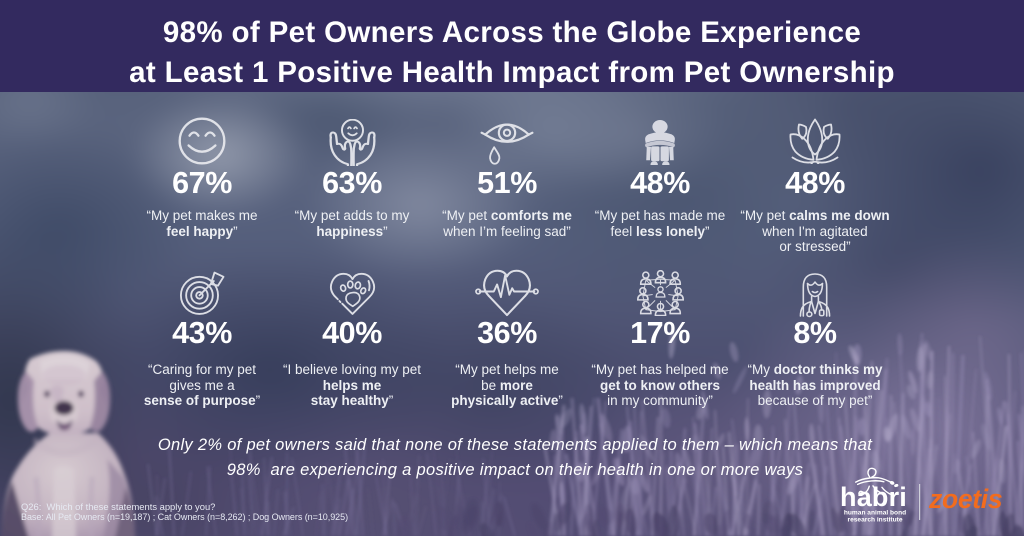  I want to click on svg-text: research institute, so click(875, 520).